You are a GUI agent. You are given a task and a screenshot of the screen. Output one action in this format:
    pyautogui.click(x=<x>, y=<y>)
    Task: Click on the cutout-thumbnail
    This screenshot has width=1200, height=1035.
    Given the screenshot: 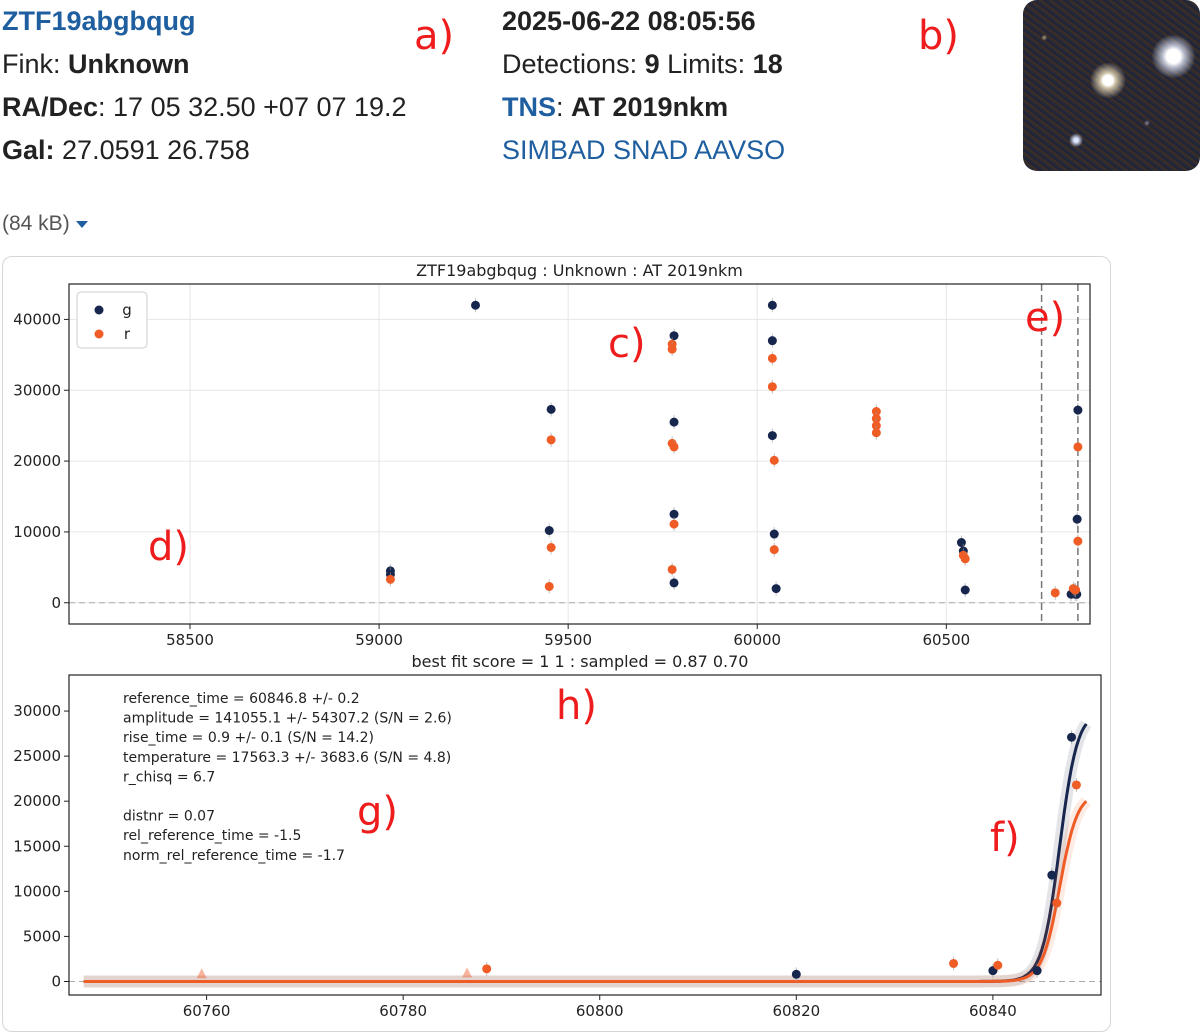 What is the action you would take?
    pyautogui.click(x=1111, y=85)
    